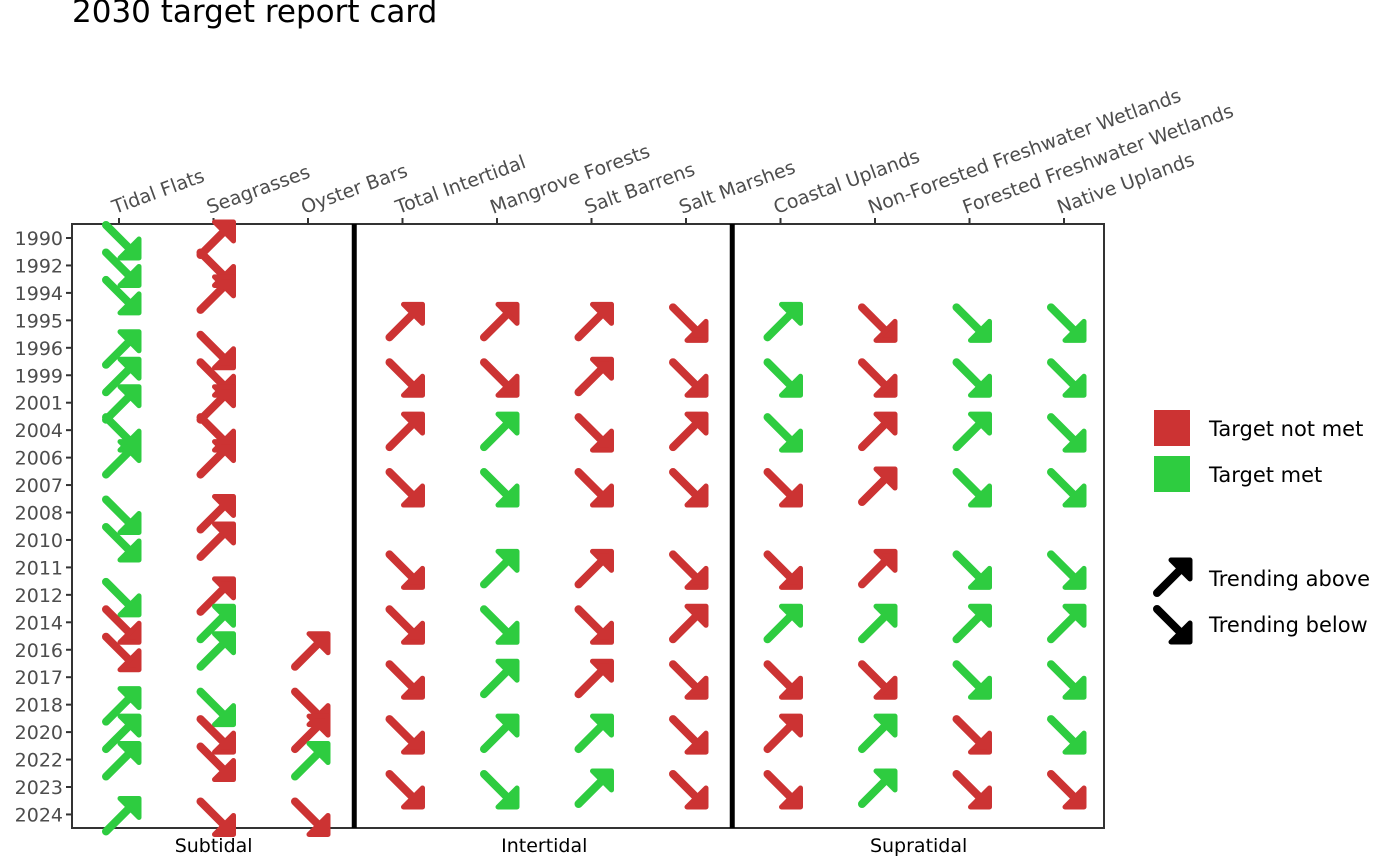  Describe the element at coordinates (405, 735) in the screenshot. I see `marker-total-intertidal-2020` at that location.